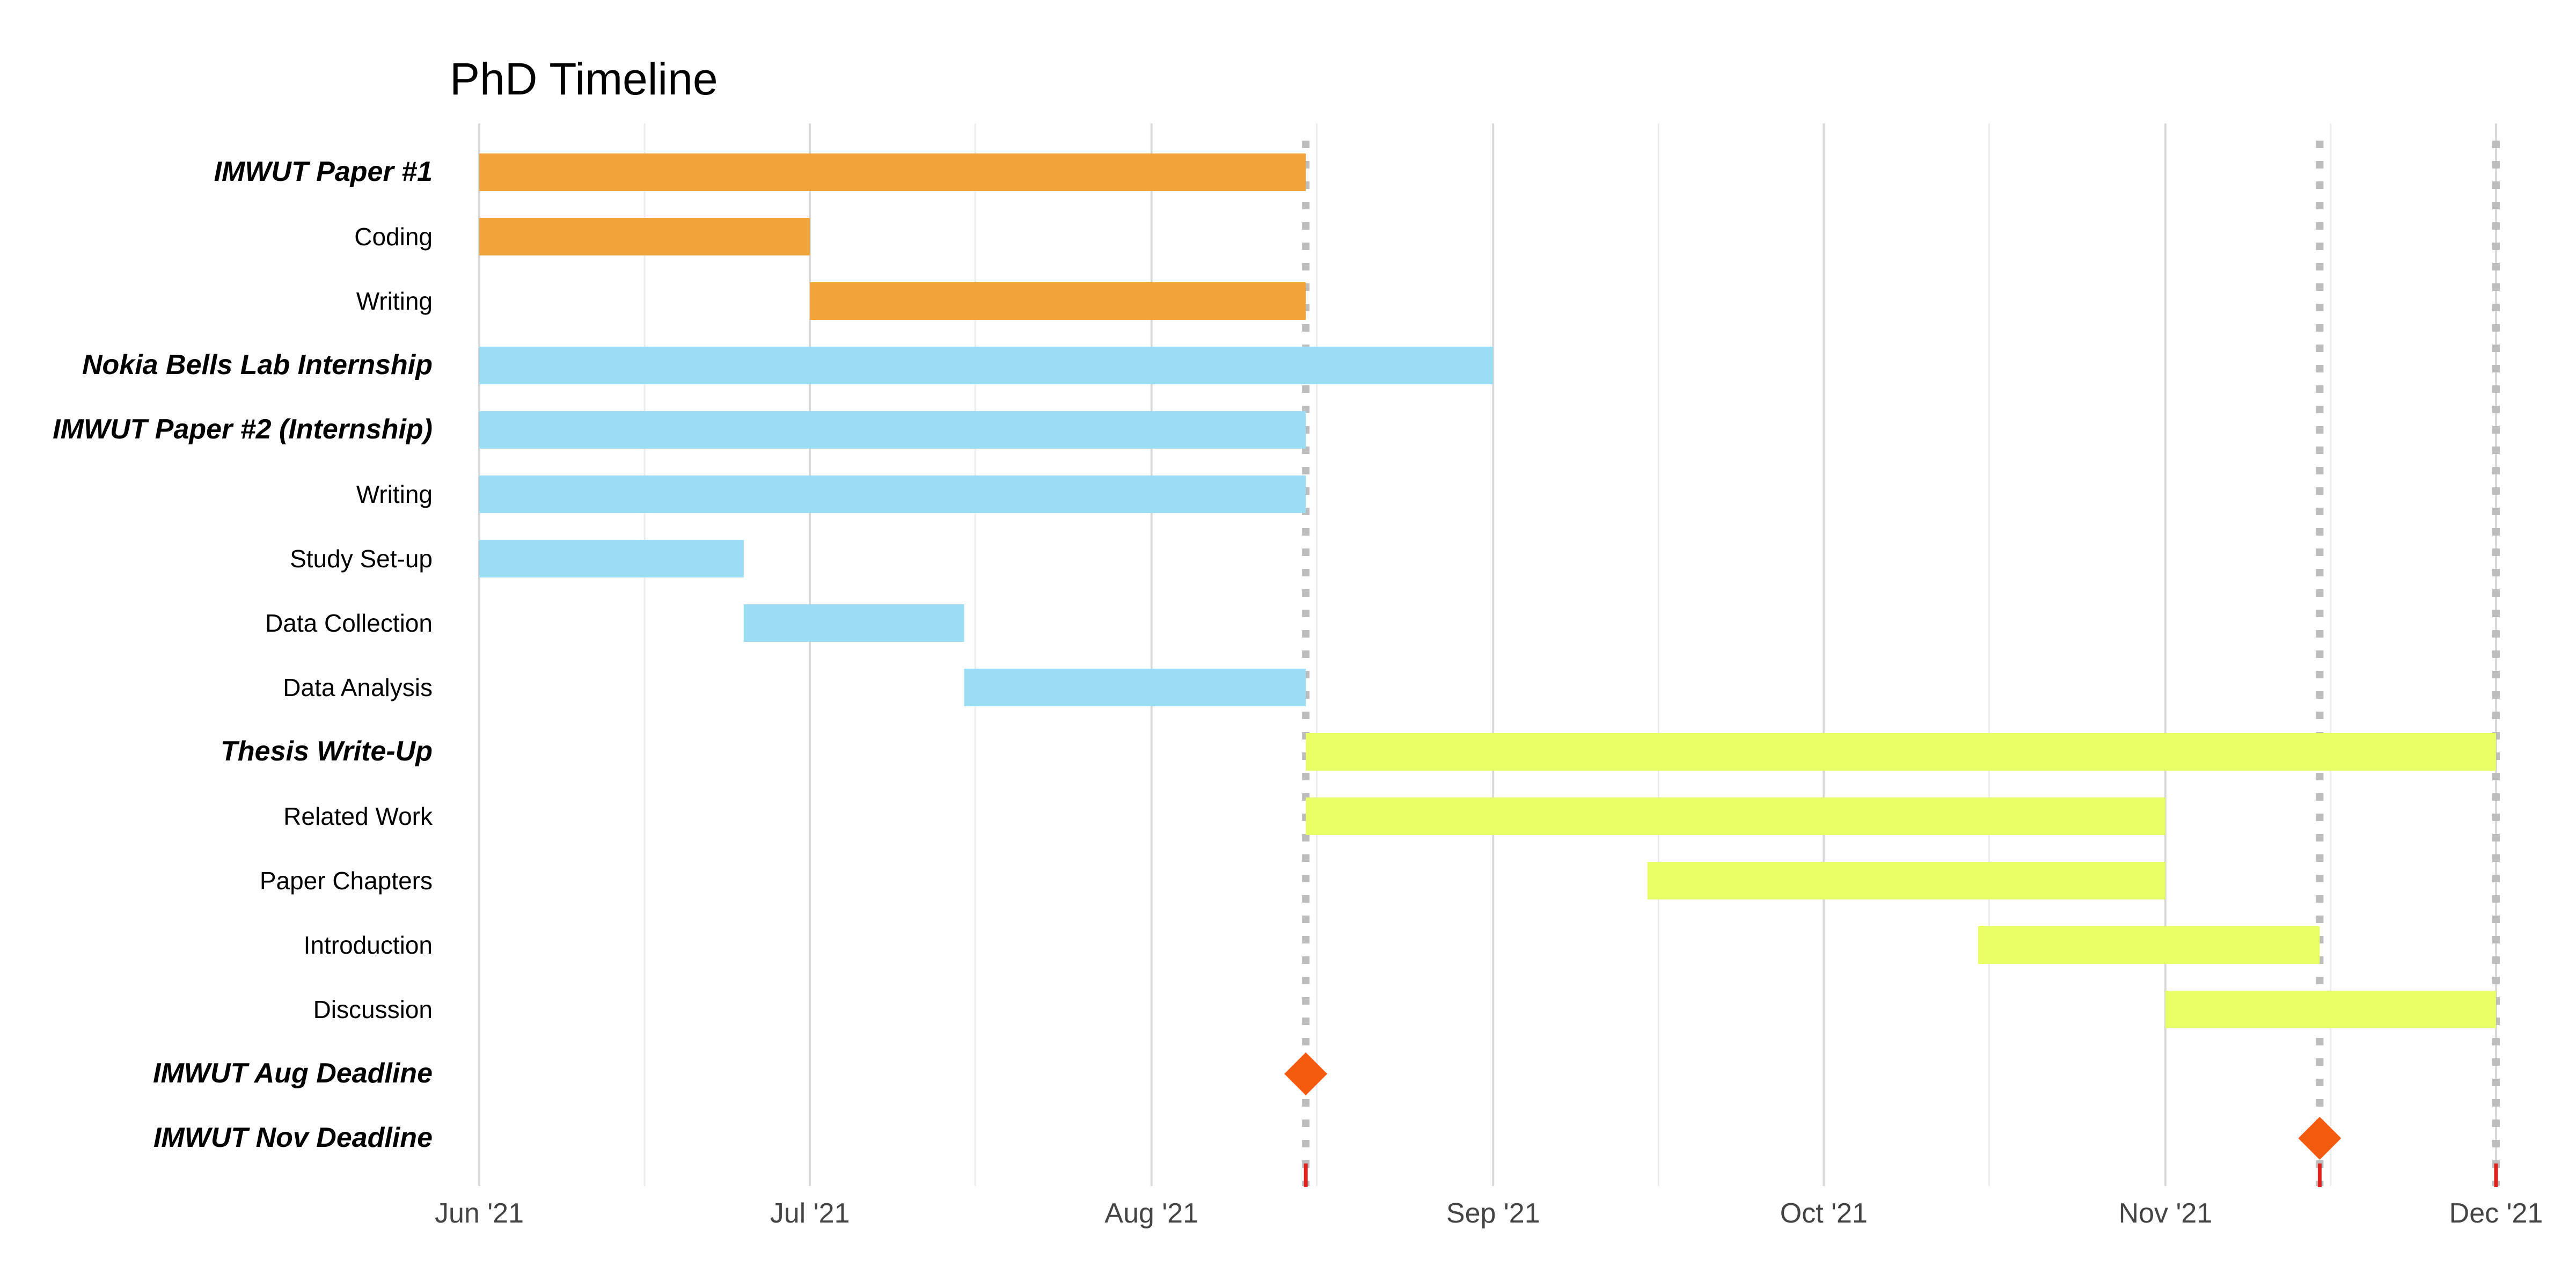 The width and height of the screenshot is (2576, 1288). What do you see at coordinates (257, 364) in the screenshot?
I see `task-label: Nokia Bells Lab Internship` at bounding box center [257, 364].